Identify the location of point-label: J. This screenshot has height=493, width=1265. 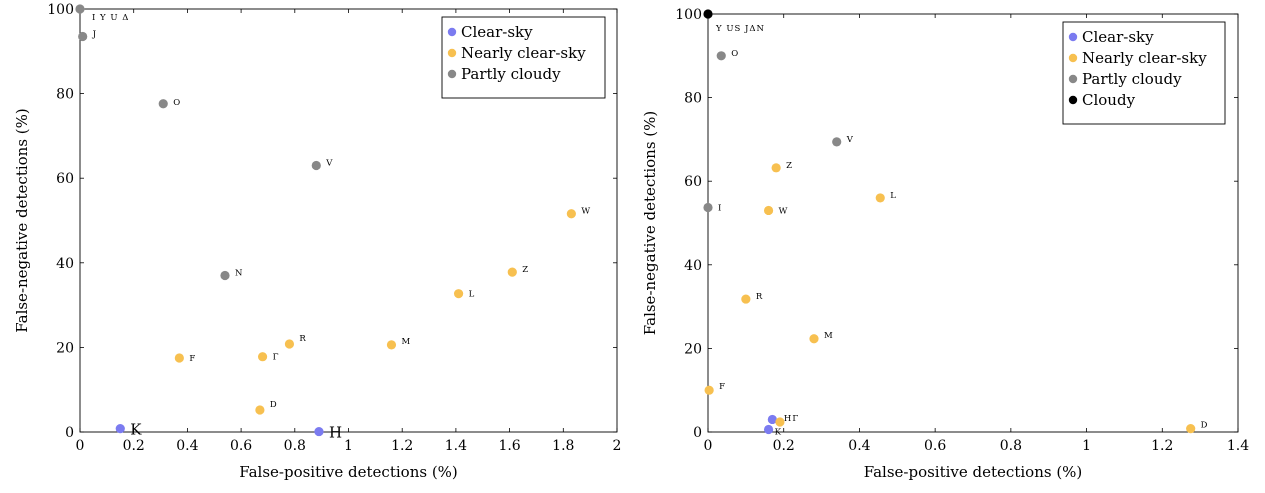
(94, 34).